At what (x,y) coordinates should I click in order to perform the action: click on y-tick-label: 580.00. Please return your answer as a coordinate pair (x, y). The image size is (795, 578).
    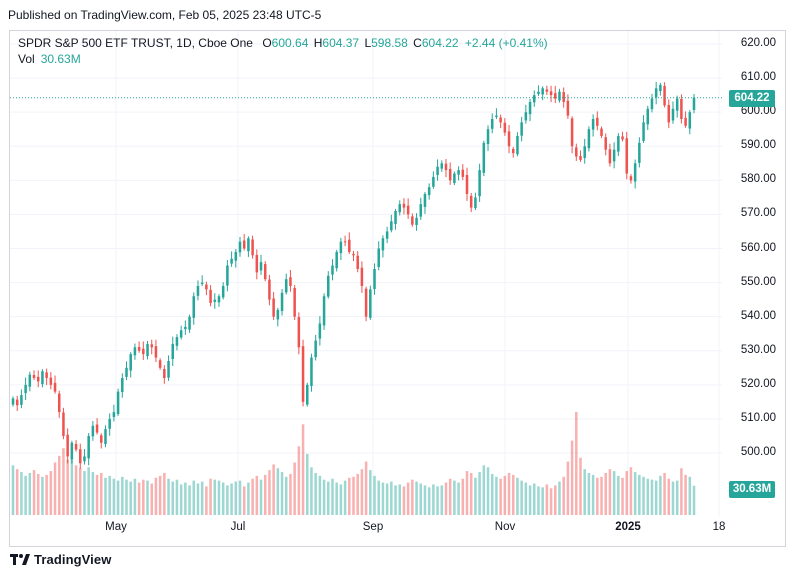
    Looking at the image, I should click on (758, 179).